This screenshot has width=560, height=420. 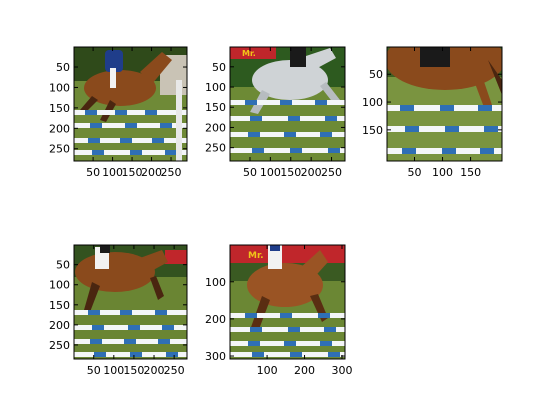 I want to click on subplot-5: Mr., so click(x=279, y=310).